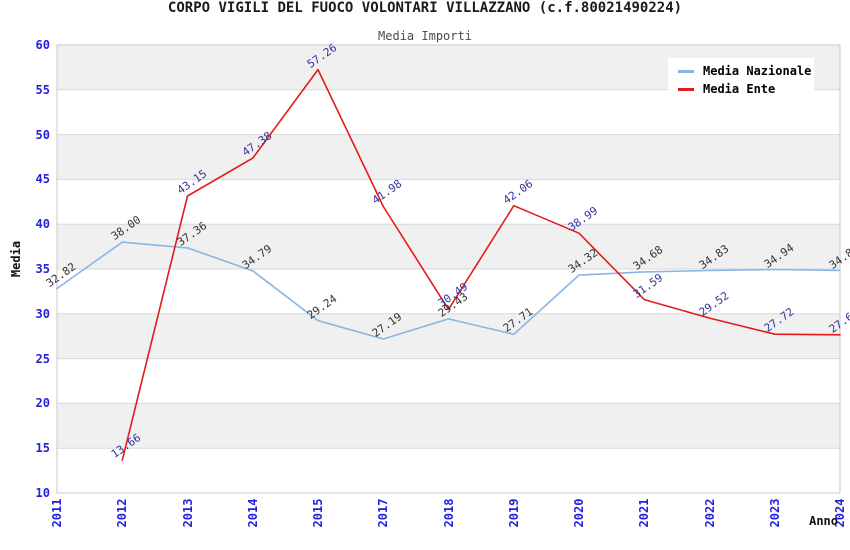 This screenshot has height=550, width=850. What do you see at coordinates (42, 224) in the screenshot?
I see `y-axis-tick-label: 40` at bounding box center [42, 224].